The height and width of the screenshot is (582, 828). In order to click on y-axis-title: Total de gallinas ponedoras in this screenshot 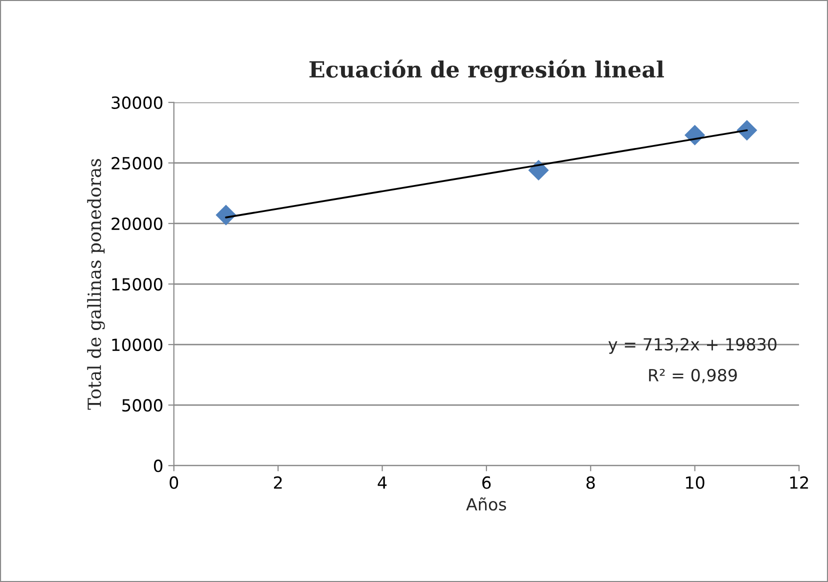, I will do `click(96, 284)`.